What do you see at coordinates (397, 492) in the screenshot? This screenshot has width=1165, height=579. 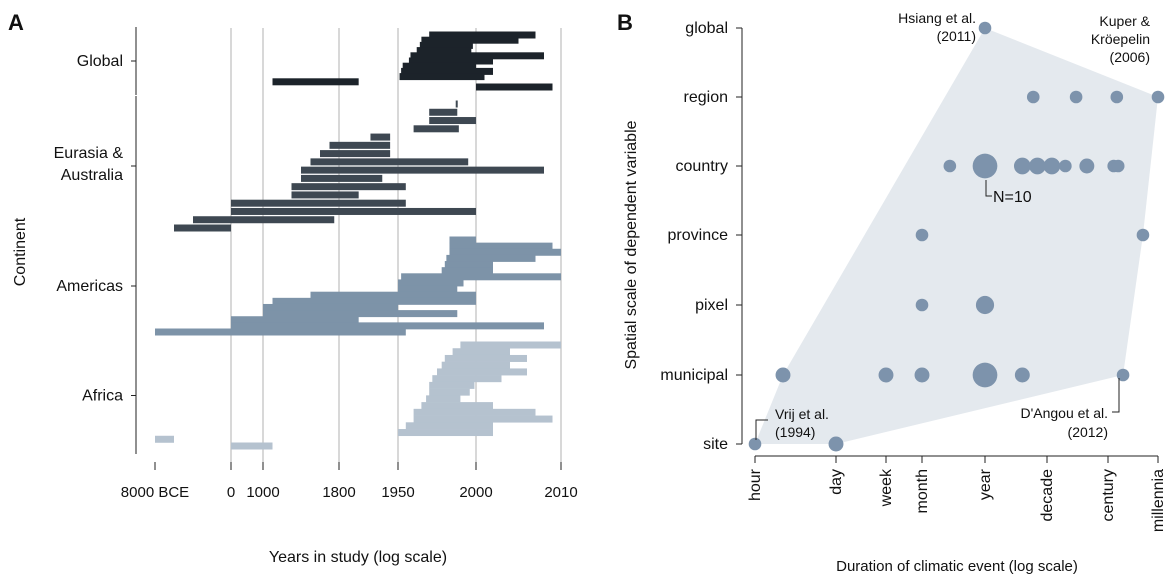 I see `panel-a-x-tick-label: 1950` at bounding box center [397, 492].